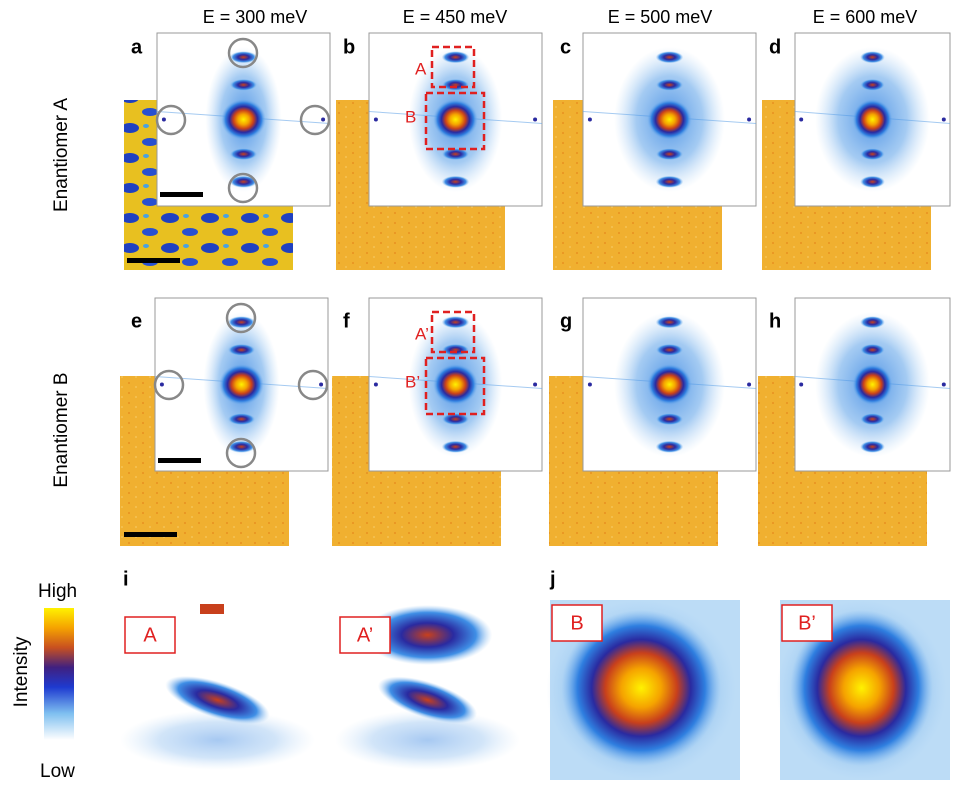 Image resolution: width=955 pixels, height=785 pixels. I want to click on panel-label: d, so click(775, 47).